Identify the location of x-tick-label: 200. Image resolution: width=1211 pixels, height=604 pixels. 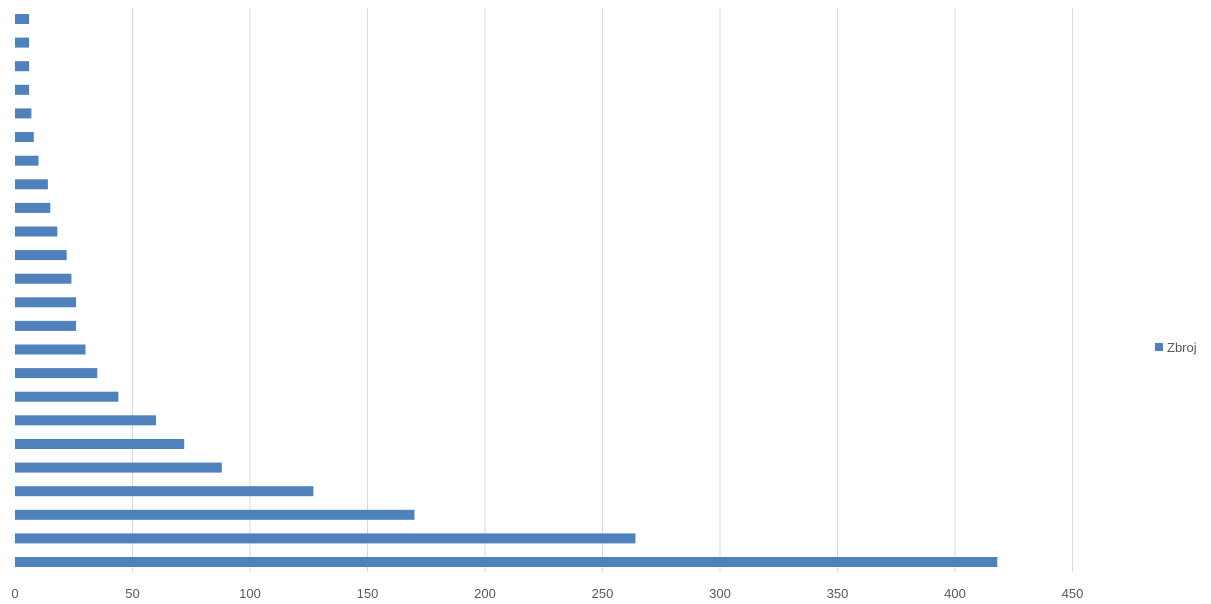
(485, 593).